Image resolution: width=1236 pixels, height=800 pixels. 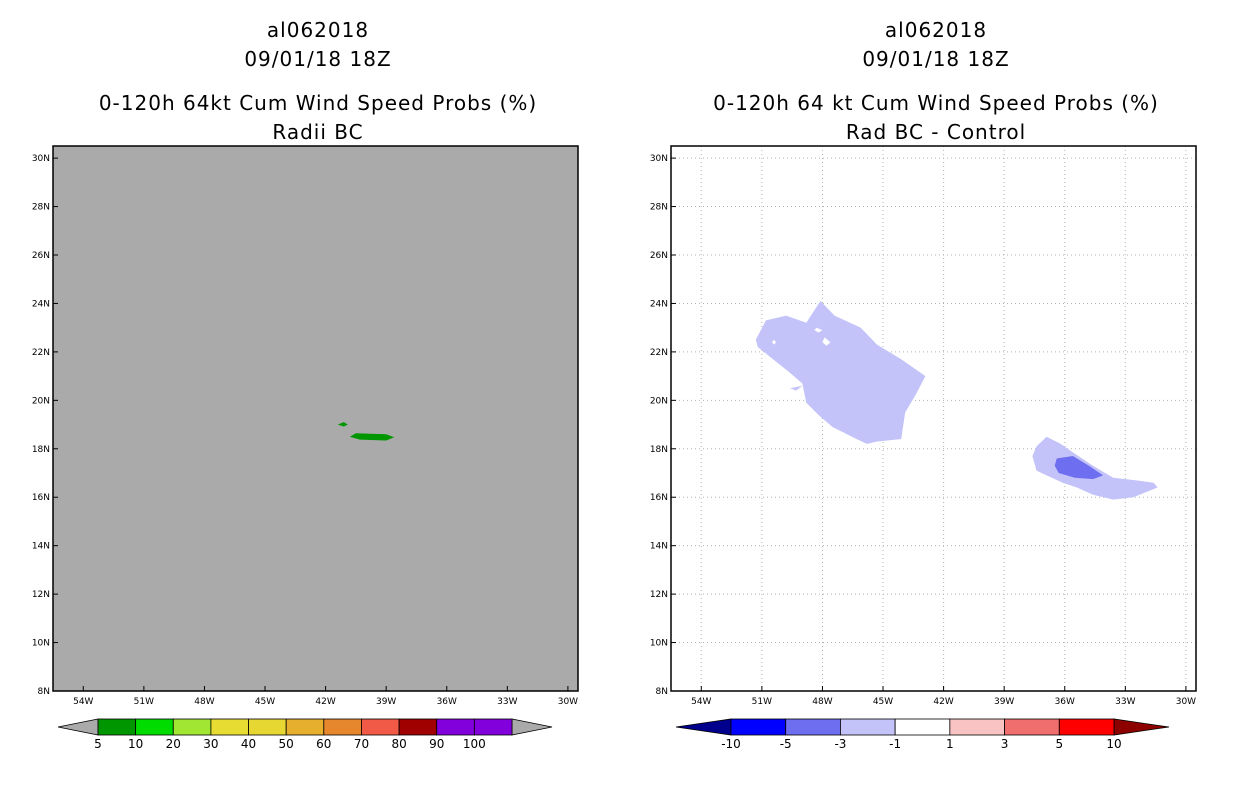 What do you see at coordinates (762, 702) in the screenshot?
I see `right-x-tick-label: 51W` at bounding box center [762, 702].